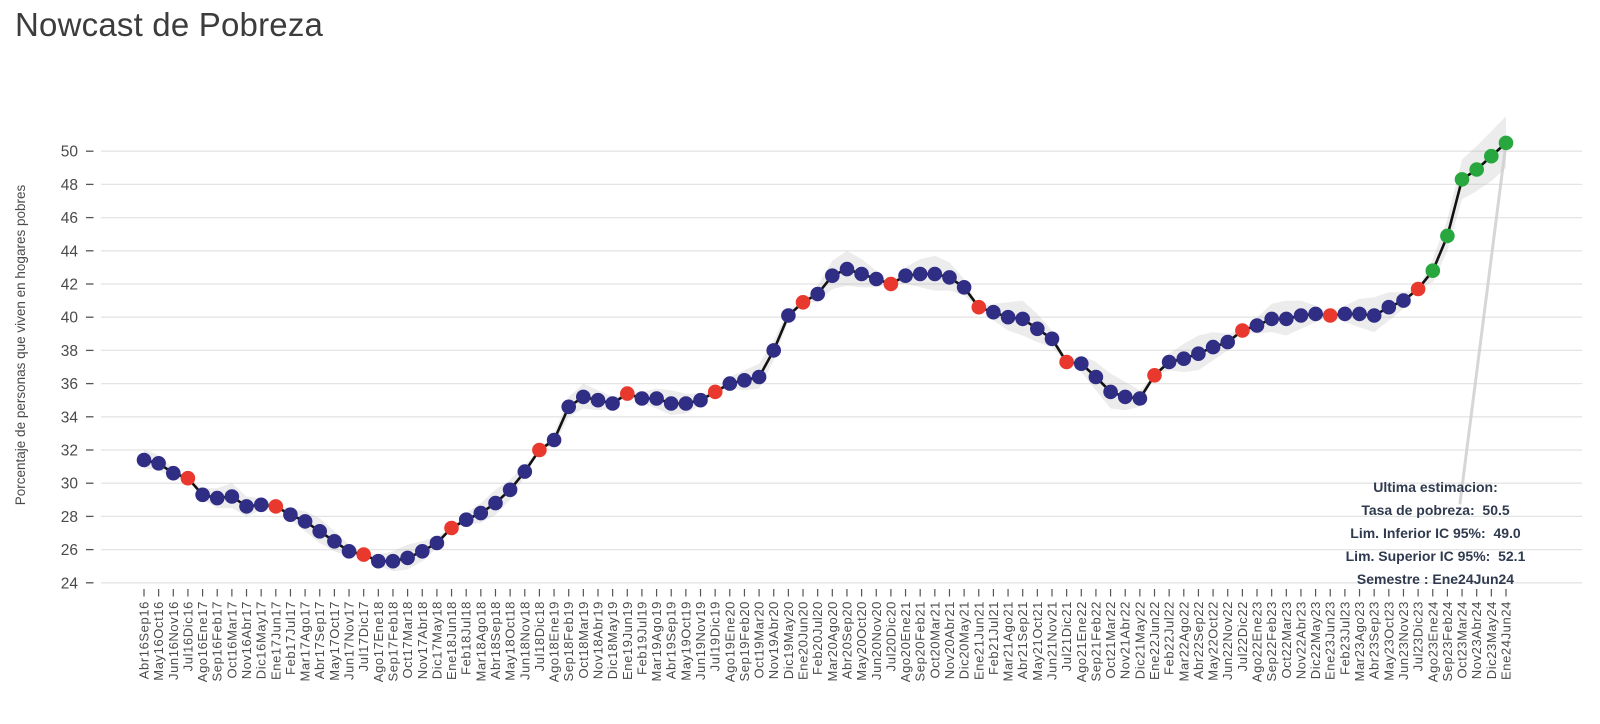  Describe the element at coordinates (715, 636) in the screenshot. I see `x-tick-label: Jul19Dic19` at that location.